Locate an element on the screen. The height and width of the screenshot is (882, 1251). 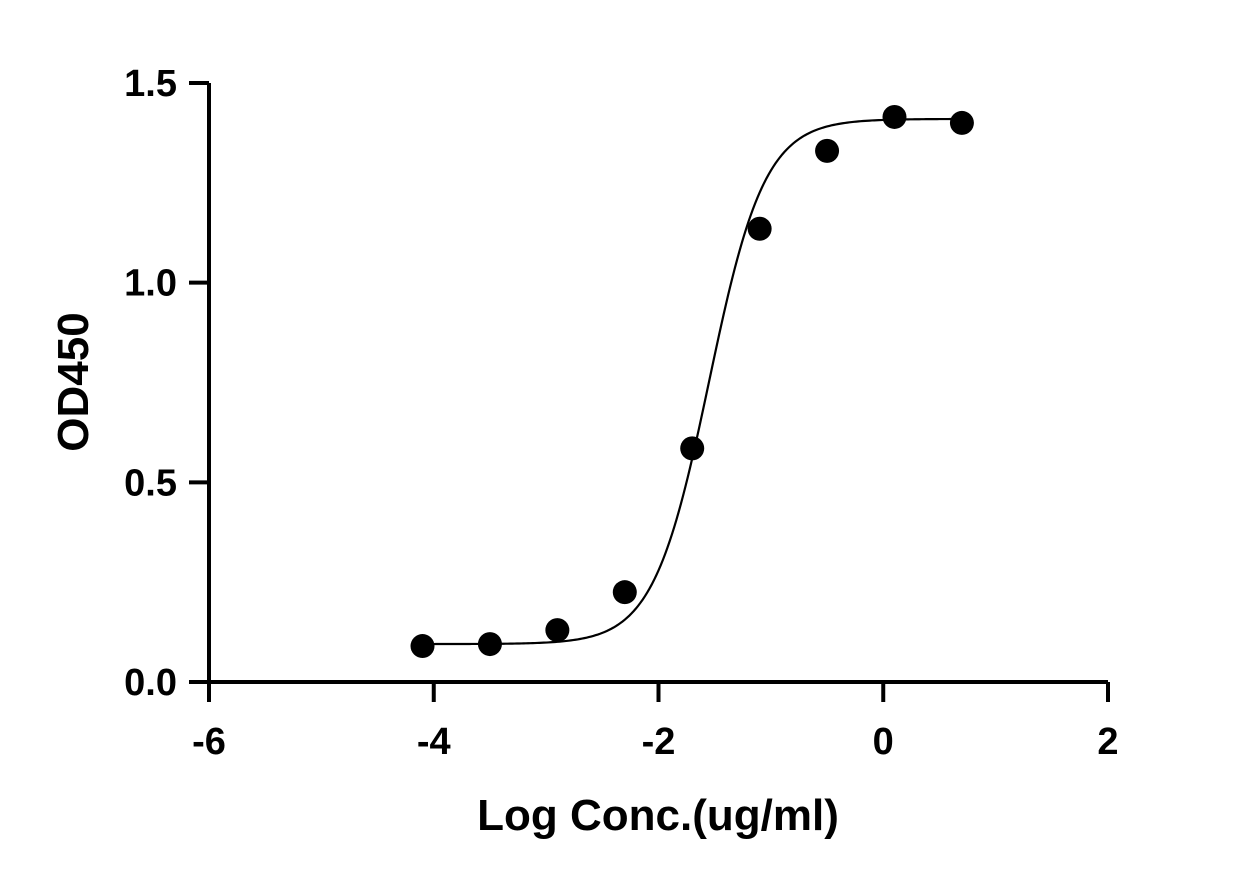
x-tick-label: -6 is located at coordinates (209, 742).